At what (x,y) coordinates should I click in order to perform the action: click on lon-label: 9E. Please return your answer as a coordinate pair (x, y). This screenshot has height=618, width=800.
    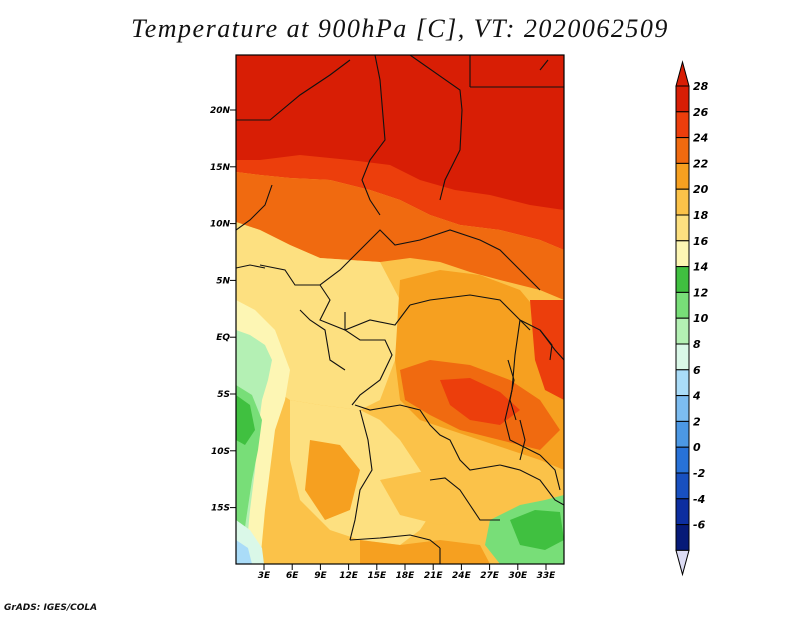
    Looking at the image, I should click on (320, 576).